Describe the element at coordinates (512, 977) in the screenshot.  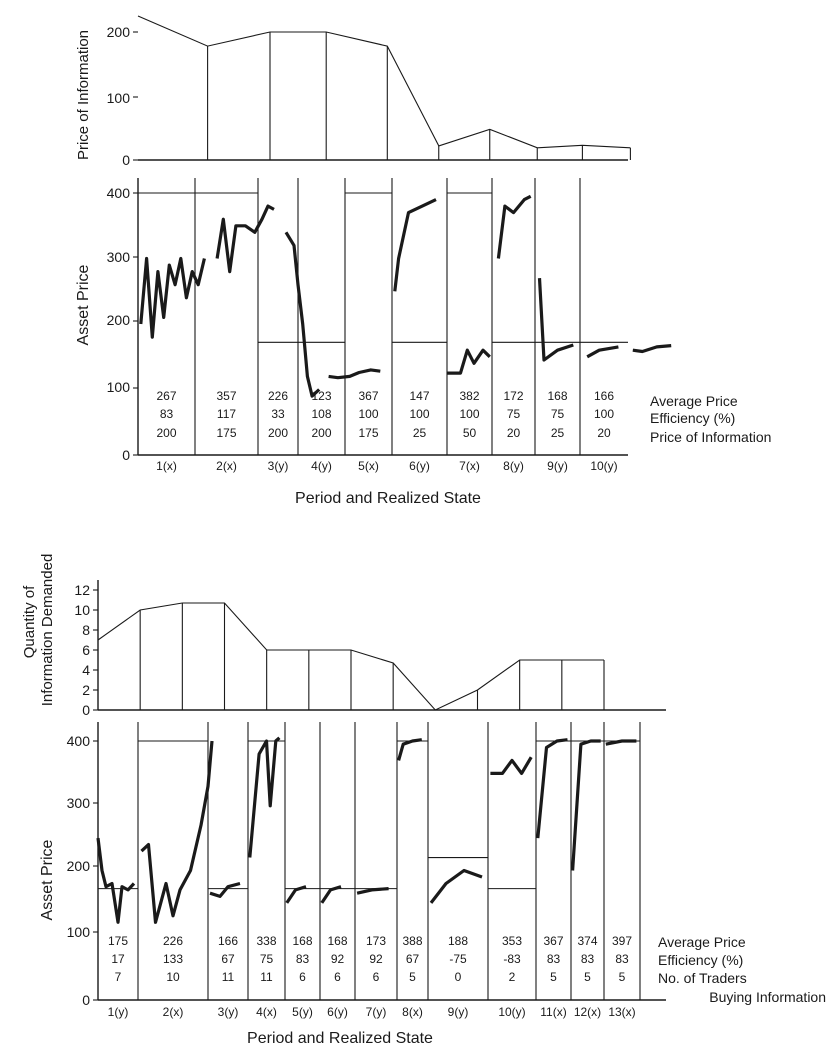
I see `table-cell: 2` at that location.